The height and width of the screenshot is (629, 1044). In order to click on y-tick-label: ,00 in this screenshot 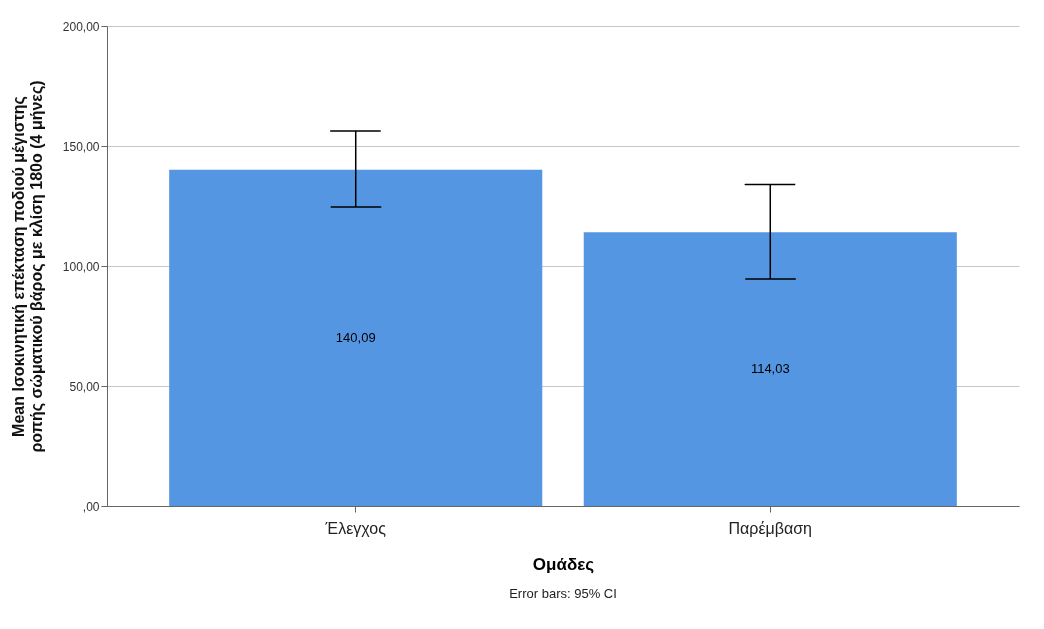, I will do `click(91, 506)`.